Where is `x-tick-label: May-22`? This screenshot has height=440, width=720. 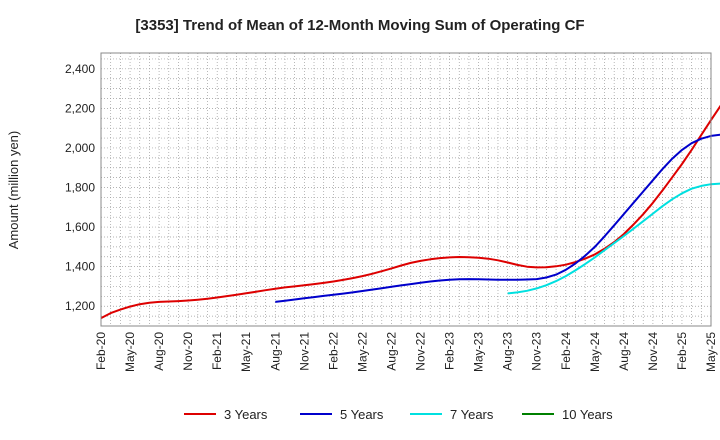 x-tick-label: May-22 is located at coordinates (362, 352).